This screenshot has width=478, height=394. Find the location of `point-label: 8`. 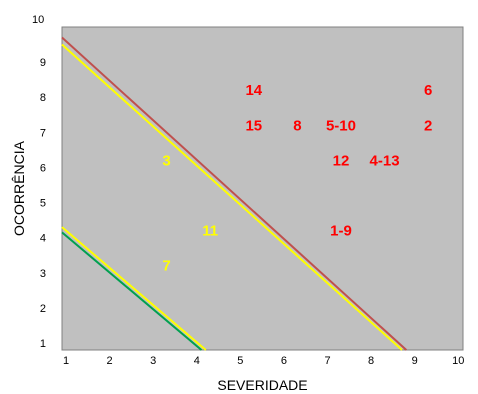

point-label: 8 is located at coordinates (297, 125).